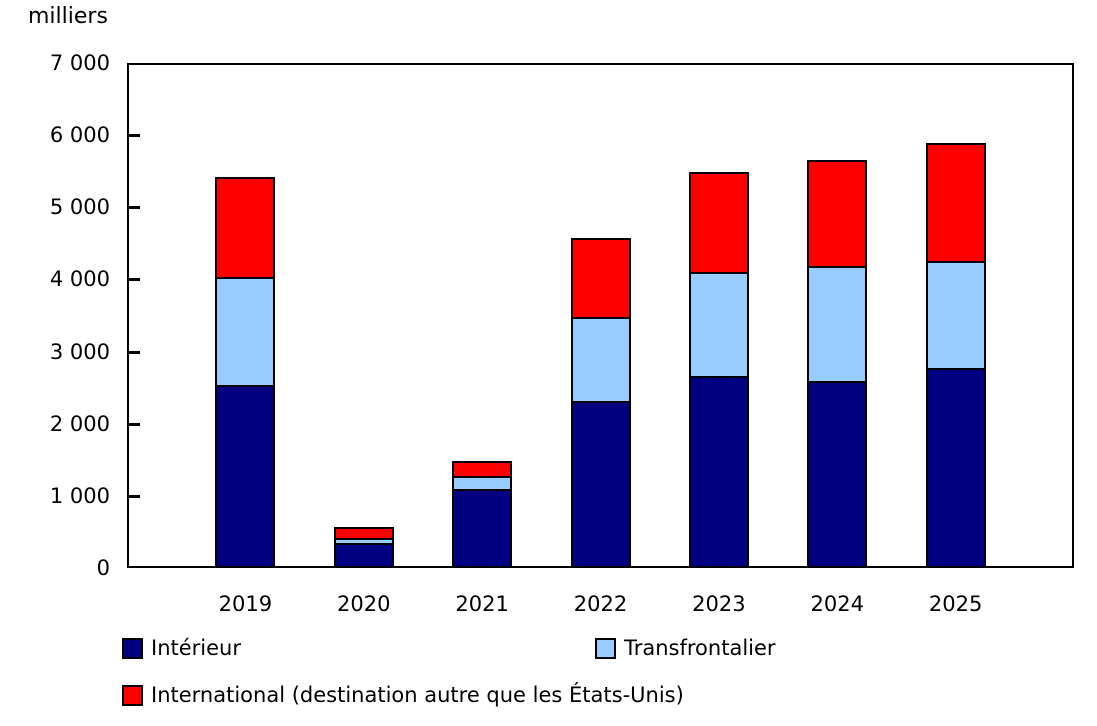 The height and width of the screenshot is (726, 1097). What do you see at coordinates (837, 324) in the screenshot?
I see `bar-segment-2024-transfrontalier` at bounding box center [837, 324].